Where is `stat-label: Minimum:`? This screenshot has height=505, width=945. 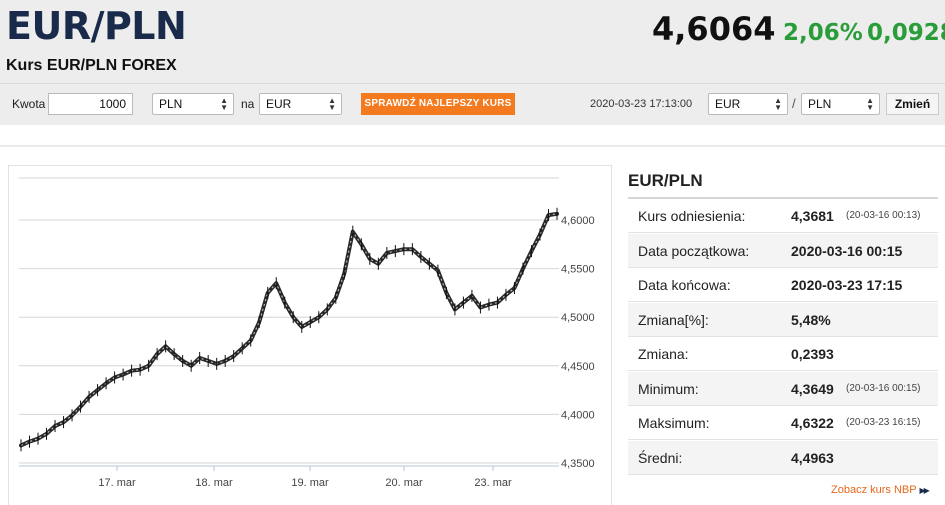 stat-label: Minimum: is located at coordinates (668, 388).